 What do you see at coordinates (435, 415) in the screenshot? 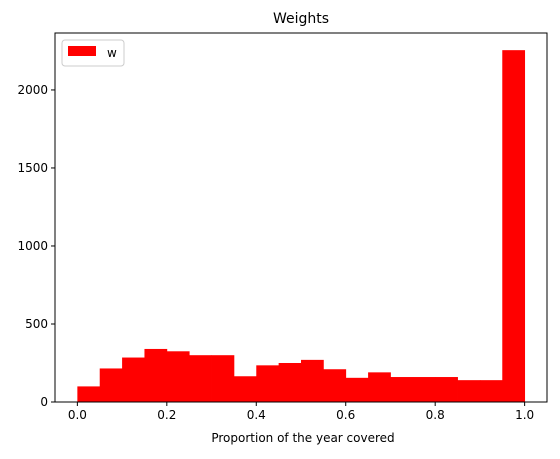
I see `x-tick-label: 0.8` at bounding box center [435, 415].